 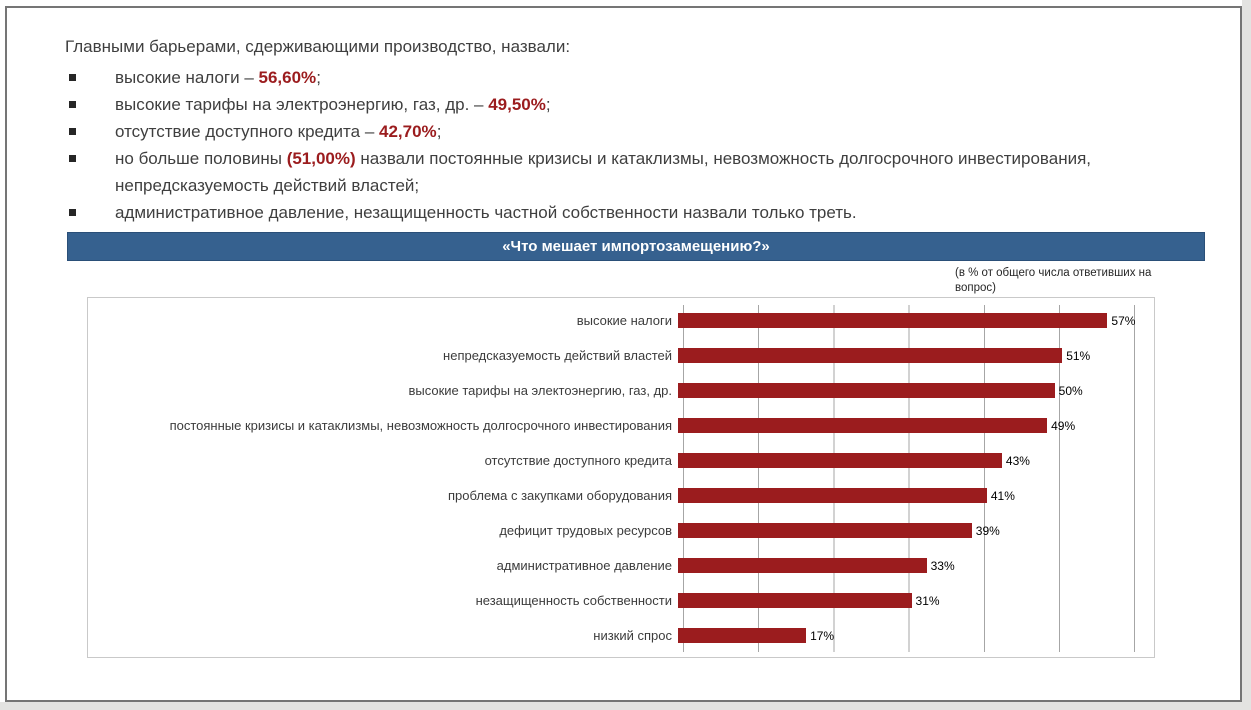 What do you see at coordinates (987, 530) in the screenshot?
I see `value-label: 39%` at bounding box center [987, 530].